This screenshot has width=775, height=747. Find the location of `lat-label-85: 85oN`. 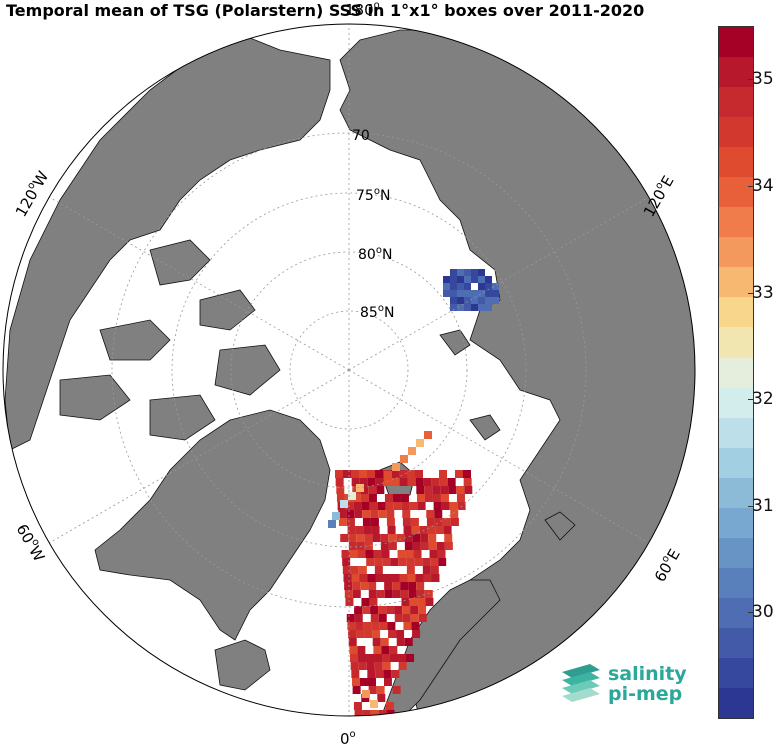

lat-label-85: 85oN is located at coordinates (377, 312).